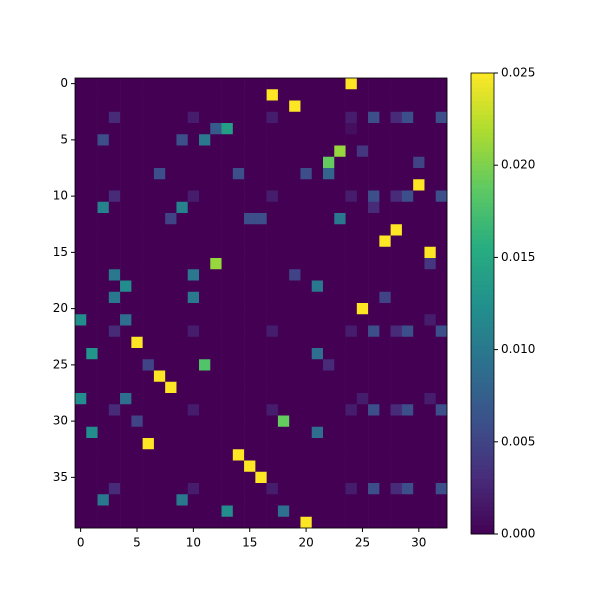  Describe the element at coordinates (482, 303) in the screenshot. I see `colorbar-frame` at that location.